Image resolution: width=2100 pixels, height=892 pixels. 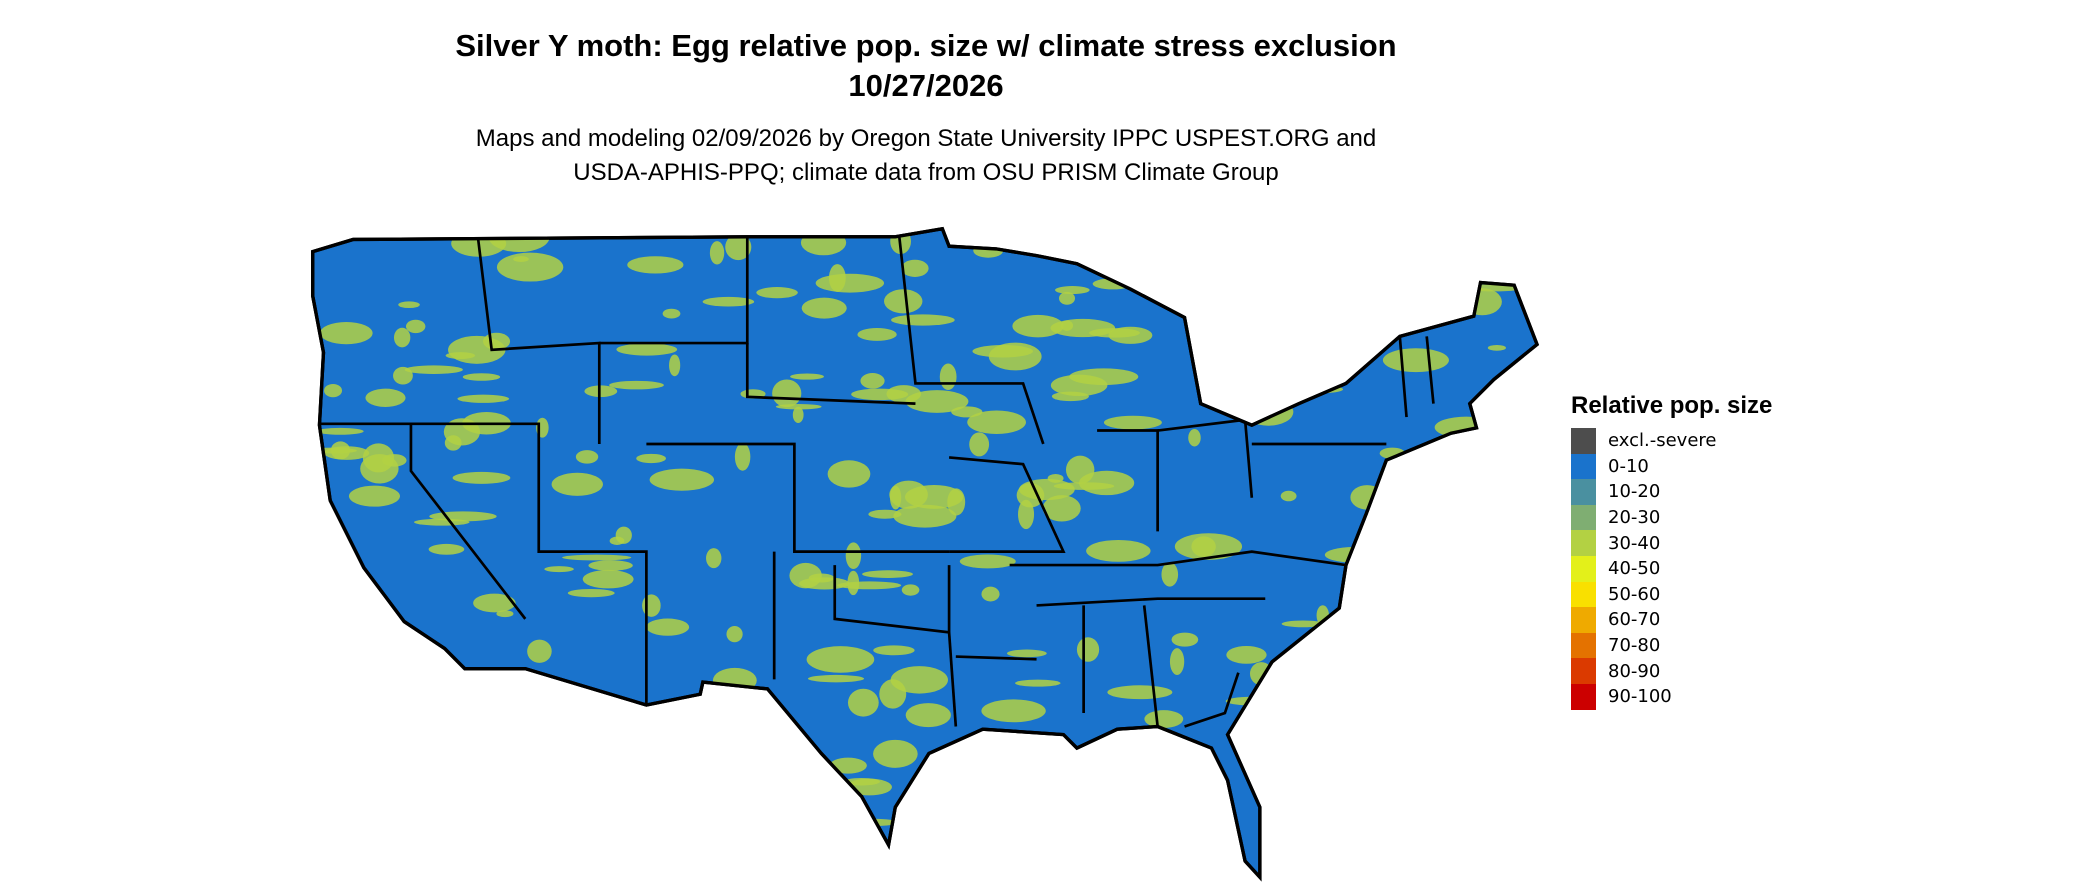 What do you see at coordinates (1671, 517) in the screenshot?
I see `legend-item: 20-30` at bounding box center [1671, 517].